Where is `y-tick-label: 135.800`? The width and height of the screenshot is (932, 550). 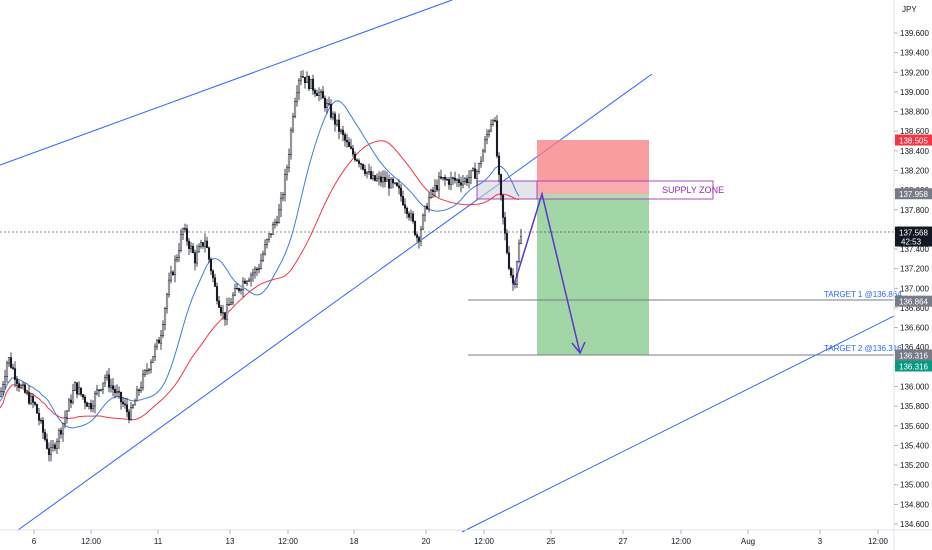
y-tick-label: 135.800 is located at coordinates (914, 406).